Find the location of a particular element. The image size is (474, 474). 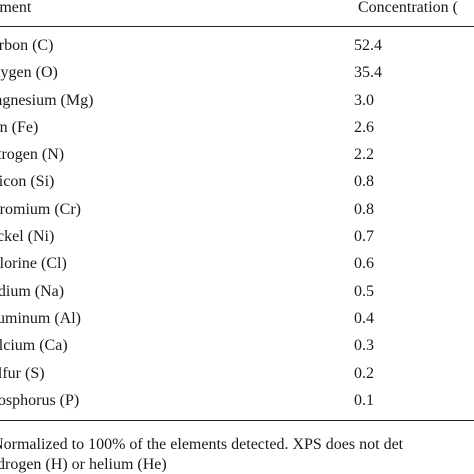

table-row: Nickel (Ni) 0.7 is located at coordinates (237, 237).